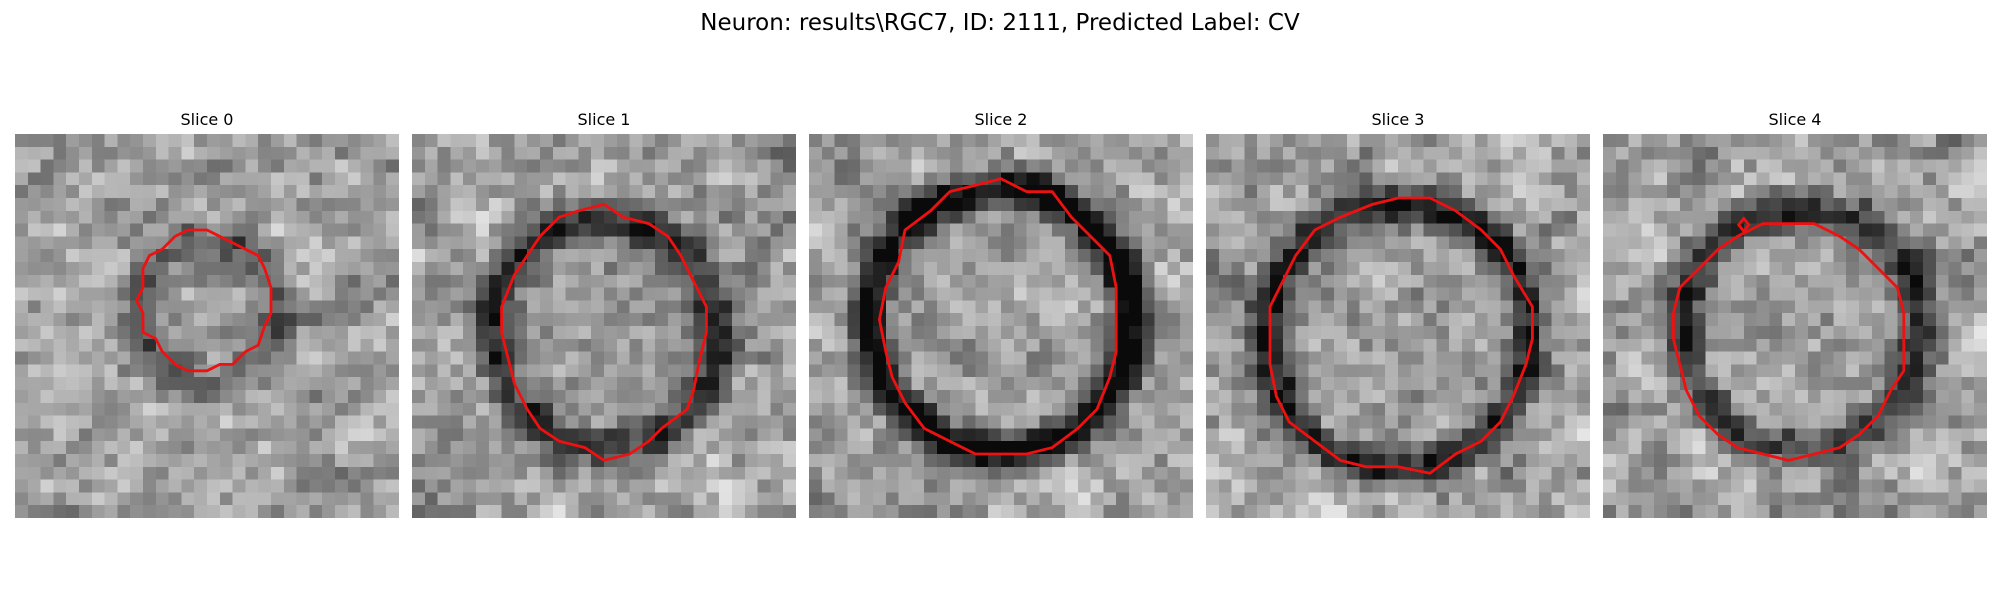  I want to click on slice-title: Slice 1, so click(604, 119).